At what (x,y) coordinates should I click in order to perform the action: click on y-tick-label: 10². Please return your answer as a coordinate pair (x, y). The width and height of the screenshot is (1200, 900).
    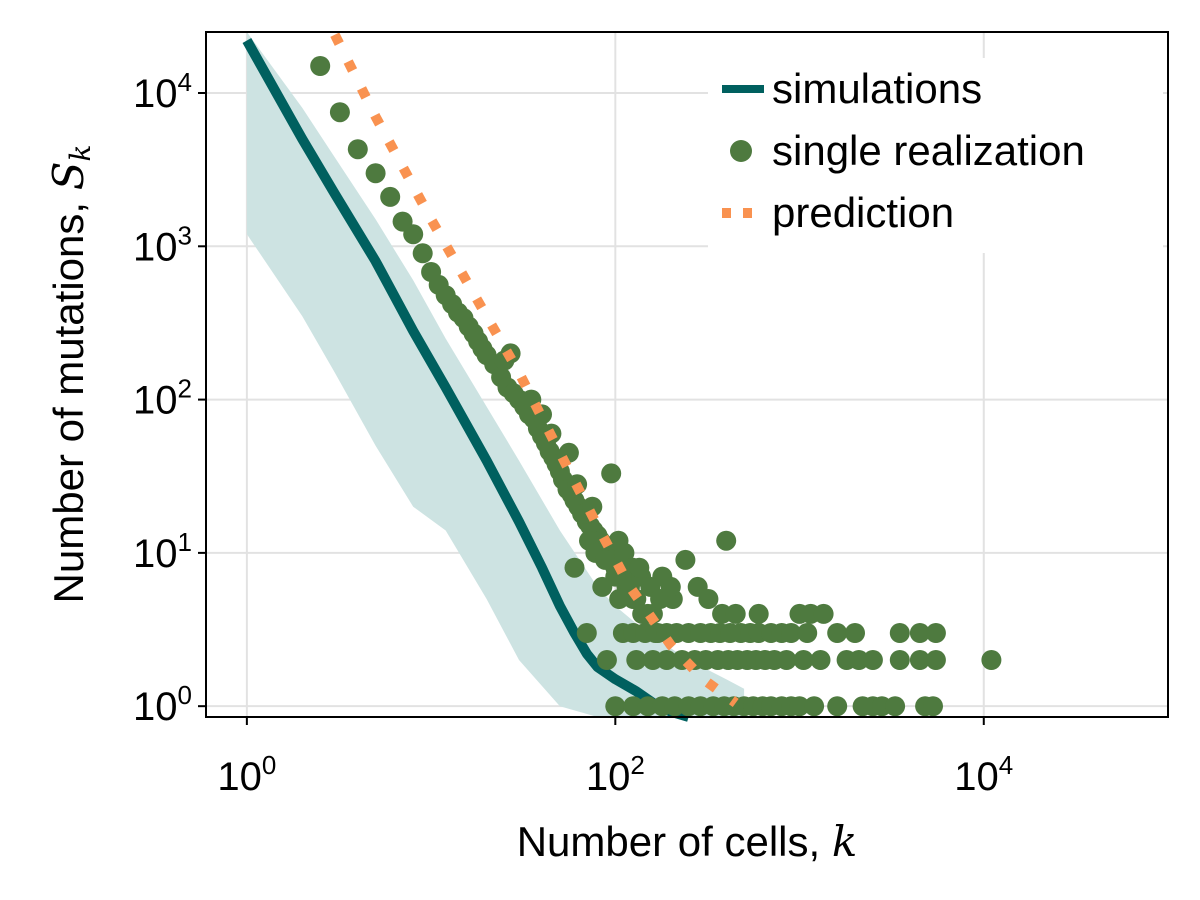
    Looking at the image, I should click on (162, 398).